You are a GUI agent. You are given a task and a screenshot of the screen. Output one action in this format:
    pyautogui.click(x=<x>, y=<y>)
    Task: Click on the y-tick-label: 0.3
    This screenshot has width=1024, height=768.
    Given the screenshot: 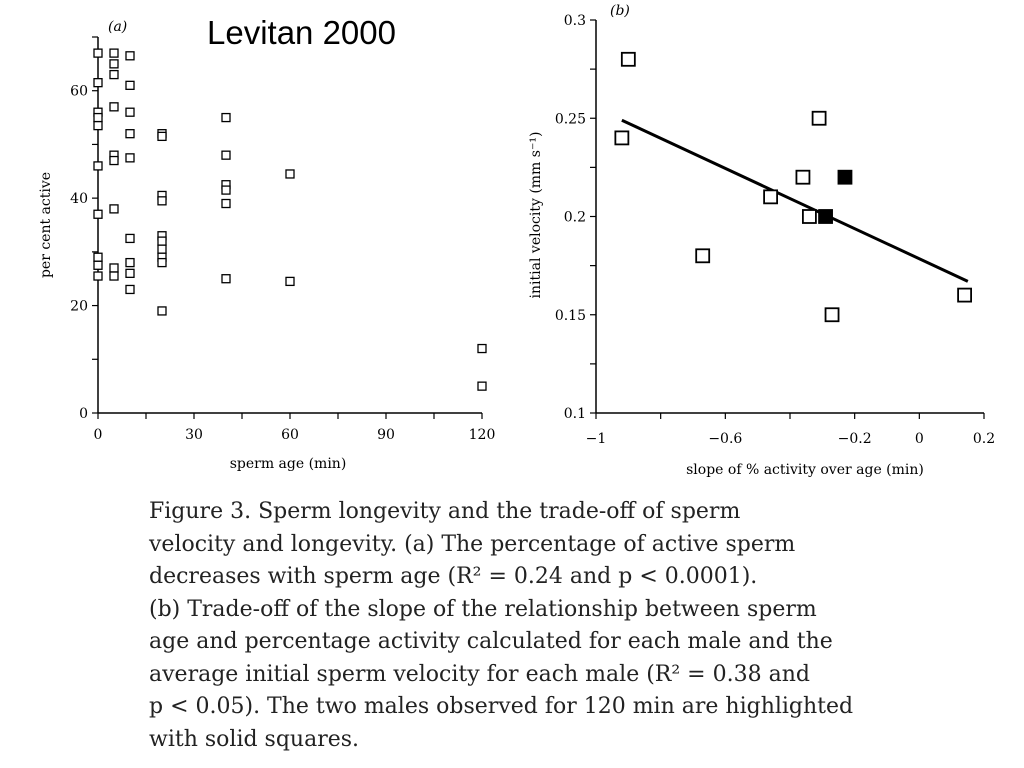 What is the action you would take?
    pyautogui.click(x=575, y=21)
    